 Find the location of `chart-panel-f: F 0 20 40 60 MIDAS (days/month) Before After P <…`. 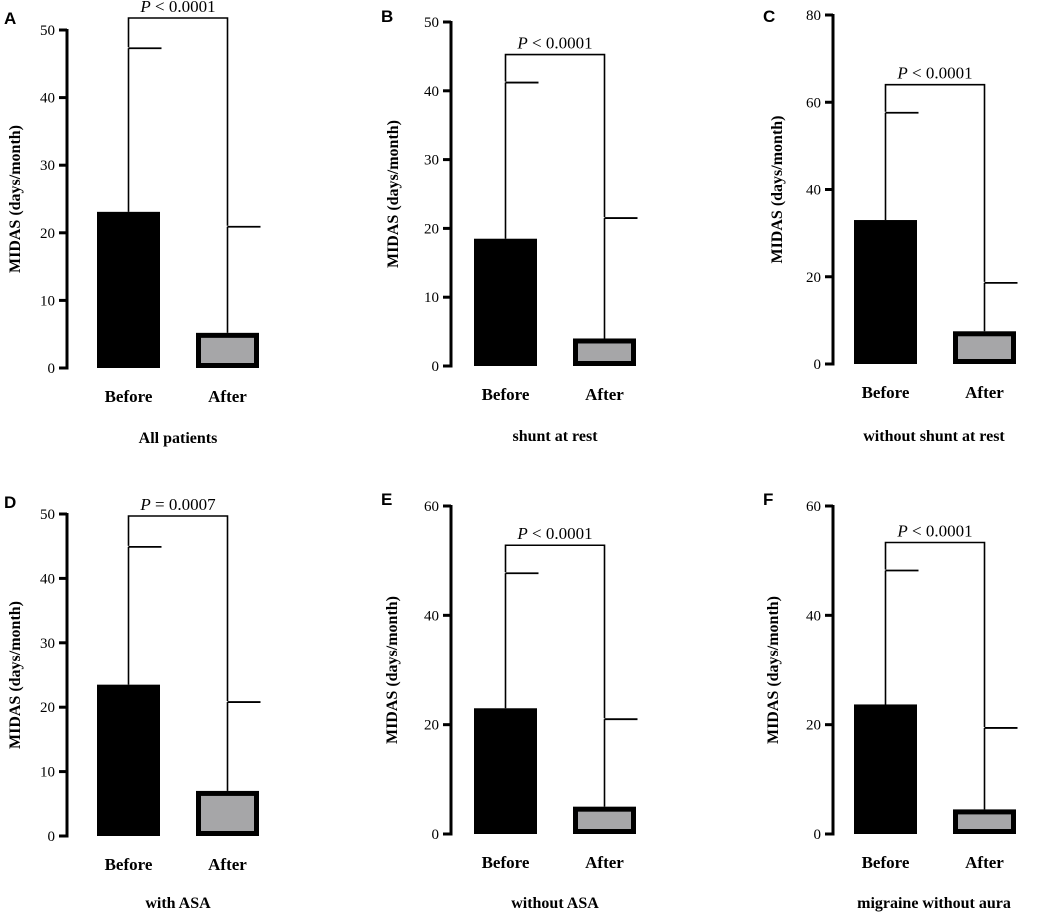

chart-panel-f: F 0 20 40 60 MIDAS (days/month) Before After P <… is located at coordinates (890, 701).